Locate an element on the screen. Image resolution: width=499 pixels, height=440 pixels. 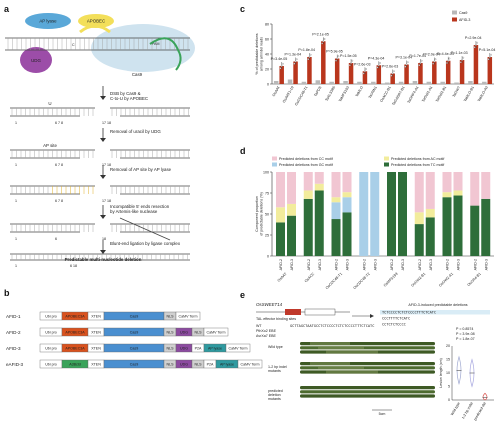
c-pvalue: P=2.6e-03 is located at coordinates (390, 67).